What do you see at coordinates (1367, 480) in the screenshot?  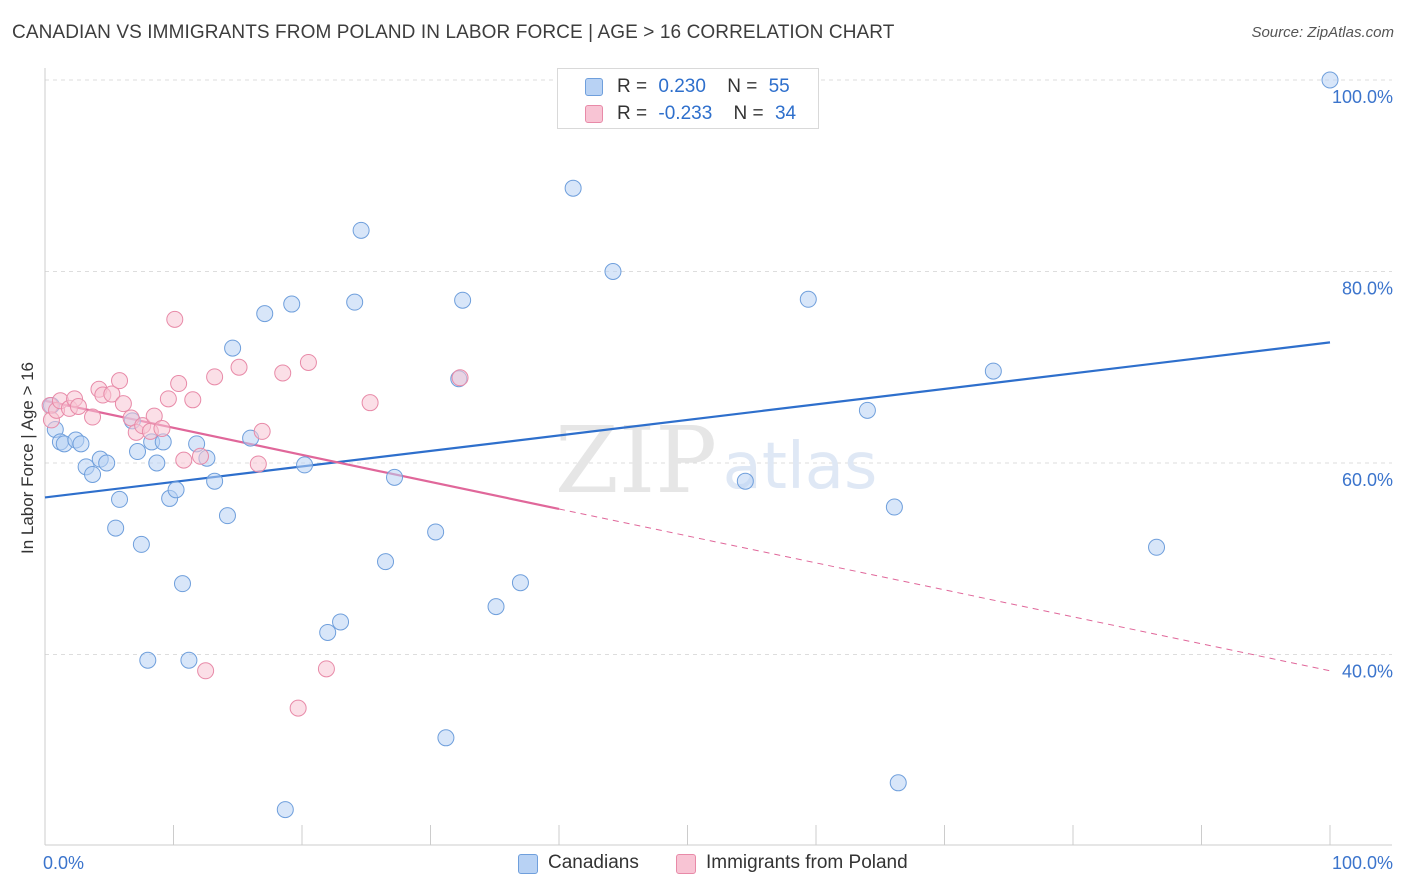 I see `y-tick-label: 60.0%` at bounding box center [1367, 480].